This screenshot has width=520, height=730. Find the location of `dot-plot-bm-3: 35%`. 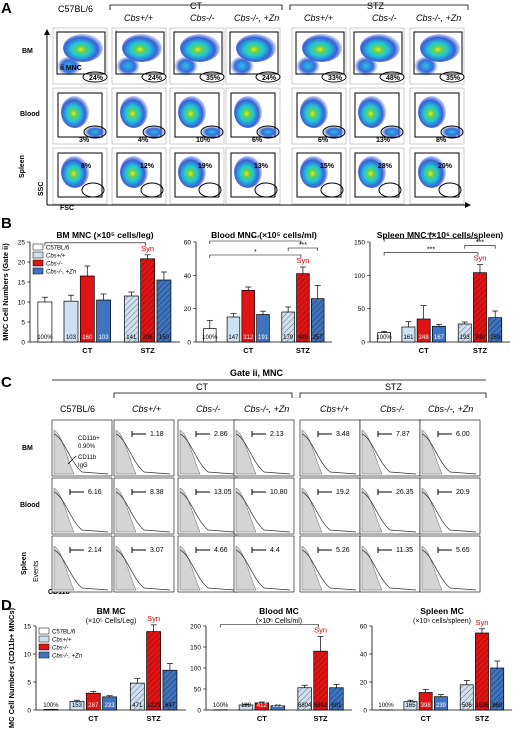

dot-plot-bm-3: 35% is located at coordinates (197, 56).